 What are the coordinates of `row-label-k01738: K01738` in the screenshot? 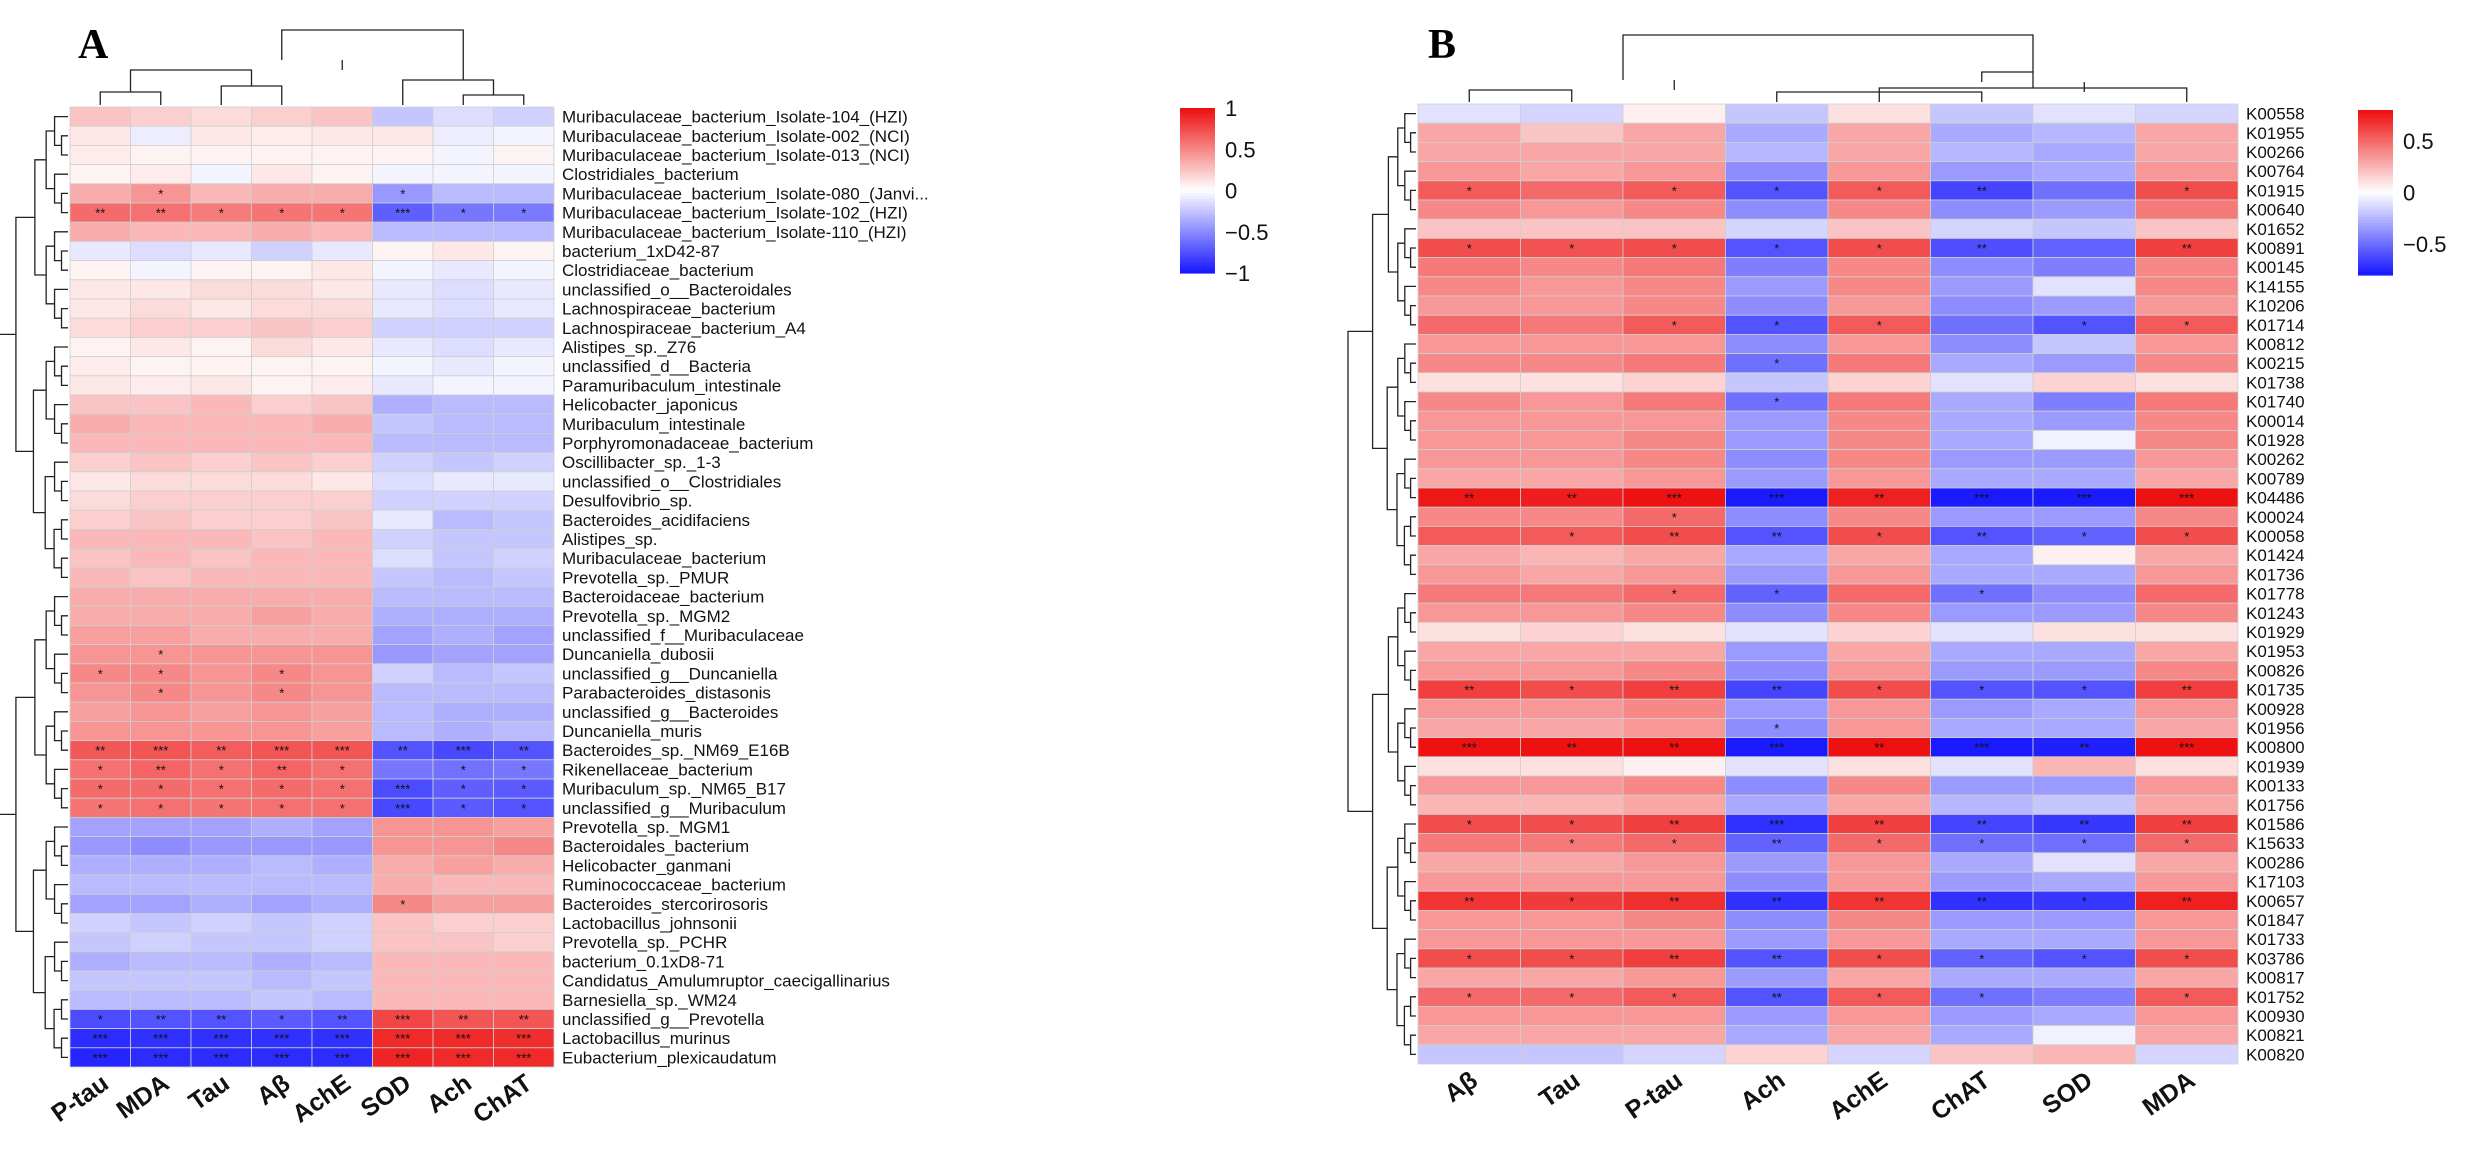 It's located at (2275, 382).